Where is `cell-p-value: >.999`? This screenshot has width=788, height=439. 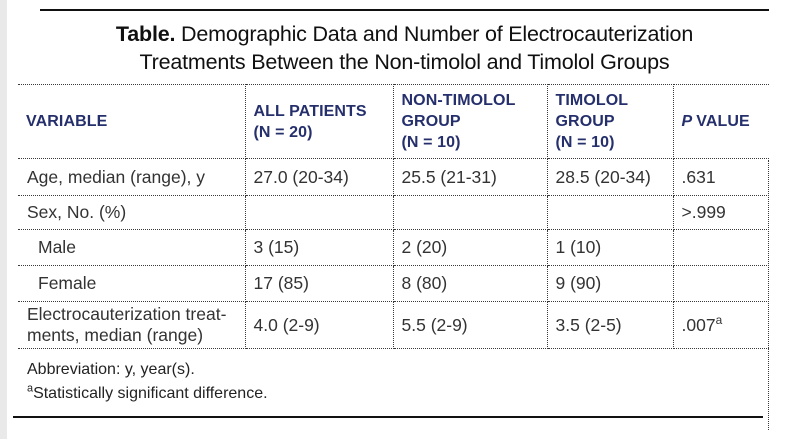
cell-p-value: >.999 is located at coordinates (720, 212).